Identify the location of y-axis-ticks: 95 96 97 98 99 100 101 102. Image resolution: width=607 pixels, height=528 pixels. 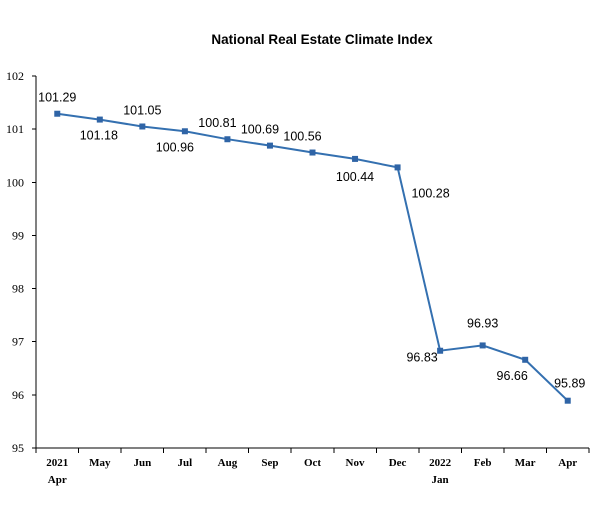
(21, 262).